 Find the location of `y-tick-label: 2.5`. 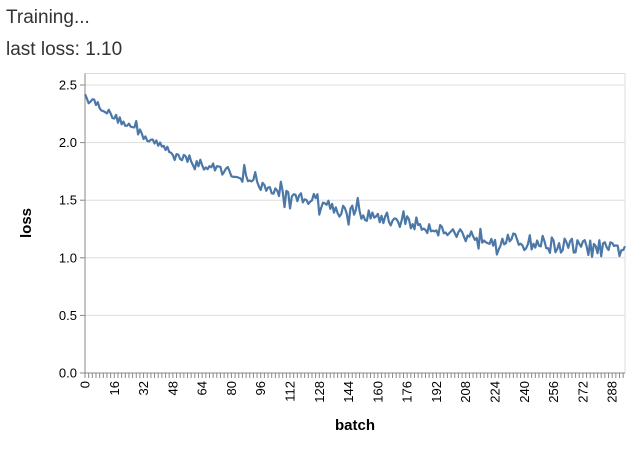

y-tick-label: 2.5 is located at coordinates (68, 85).